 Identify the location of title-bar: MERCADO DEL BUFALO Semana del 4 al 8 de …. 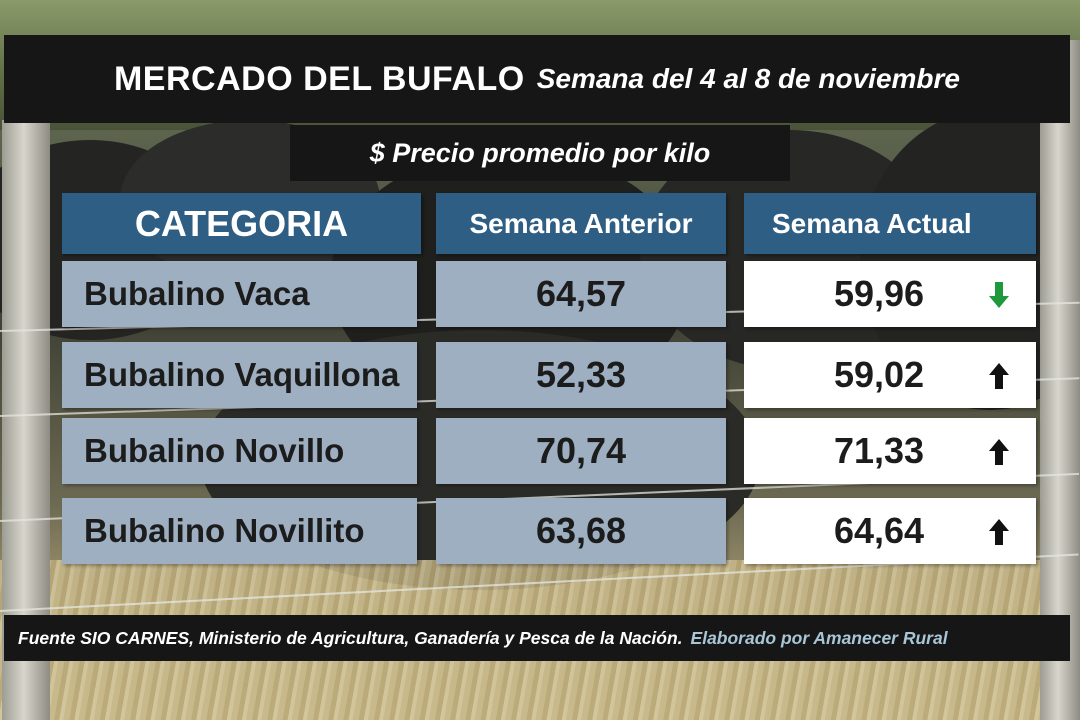
(537, 79).